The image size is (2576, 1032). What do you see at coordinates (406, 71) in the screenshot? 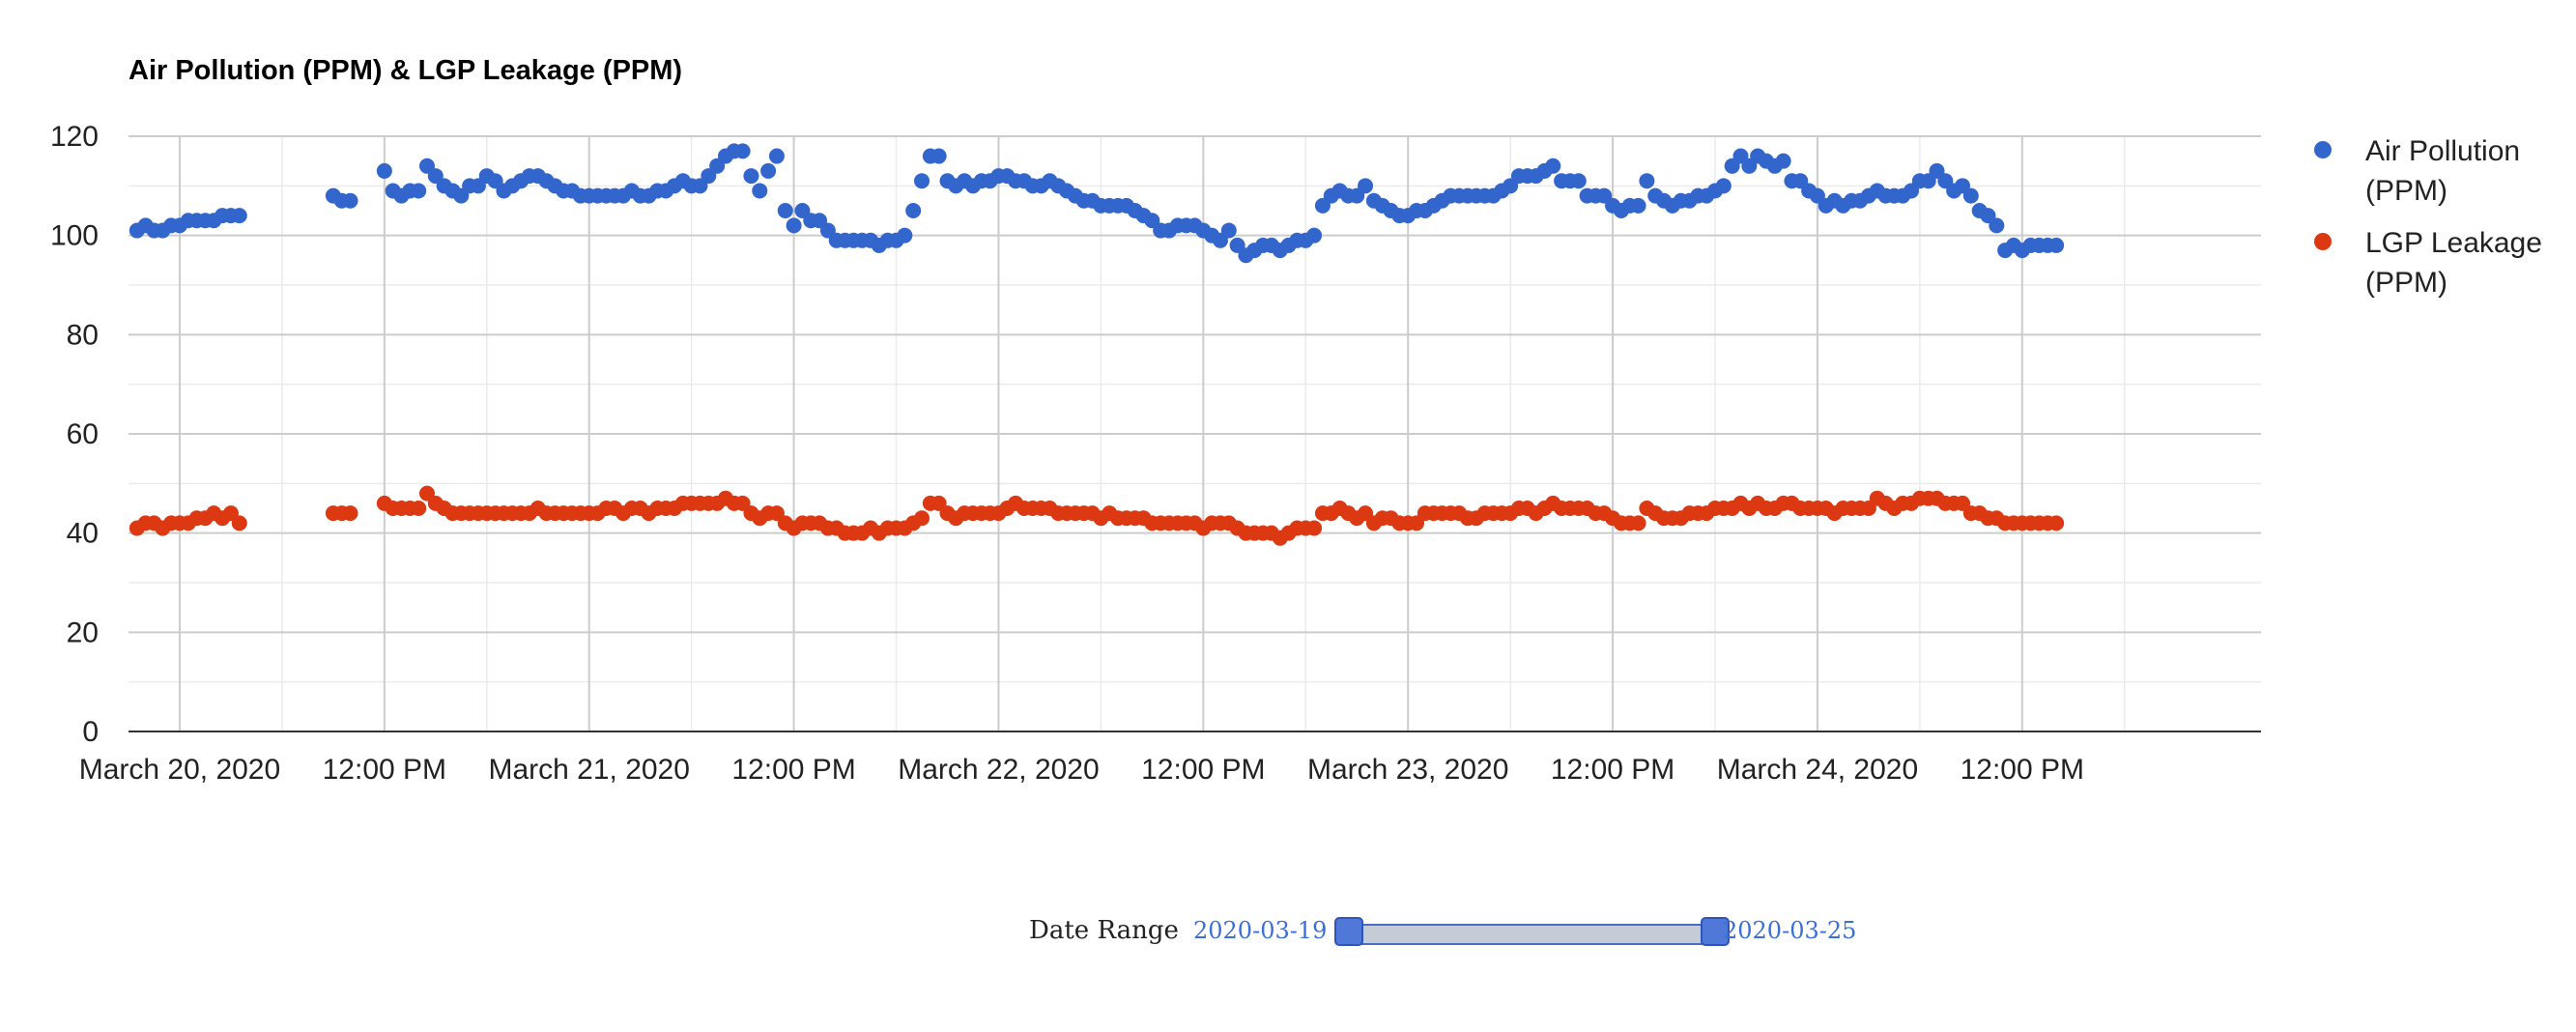
I see `chart-title: Air Pollution (PPM) & LGP Leakage (PPM)` at bounding box center [406, 71].